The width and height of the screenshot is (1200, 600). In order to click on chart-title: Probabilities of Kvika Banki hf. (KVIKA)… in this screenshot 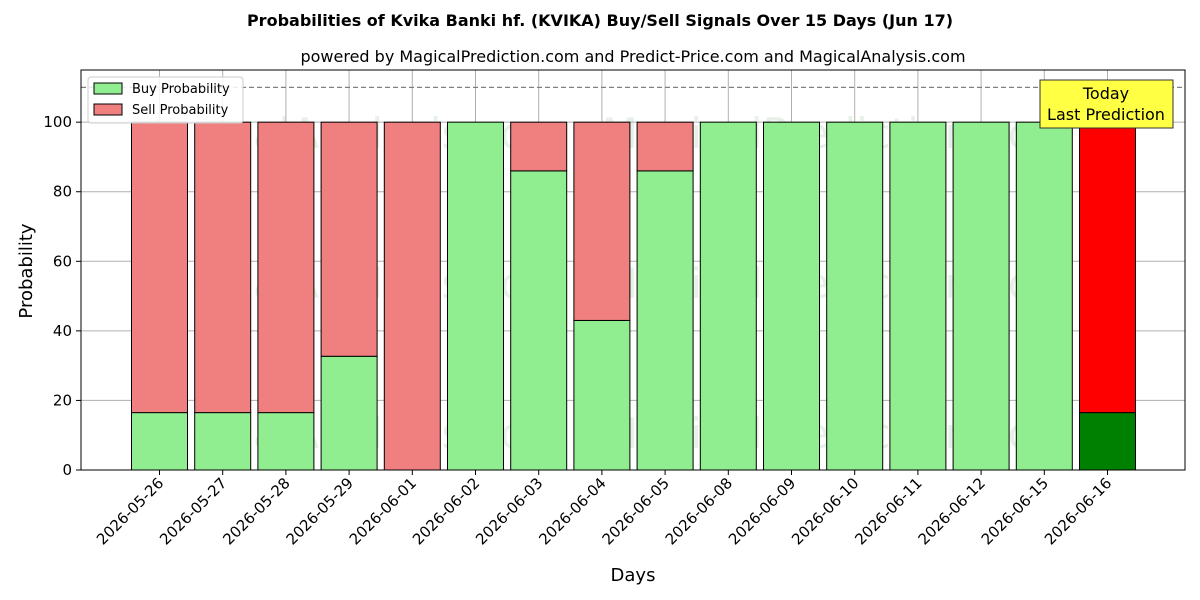, I will do `click(600, 20)`.